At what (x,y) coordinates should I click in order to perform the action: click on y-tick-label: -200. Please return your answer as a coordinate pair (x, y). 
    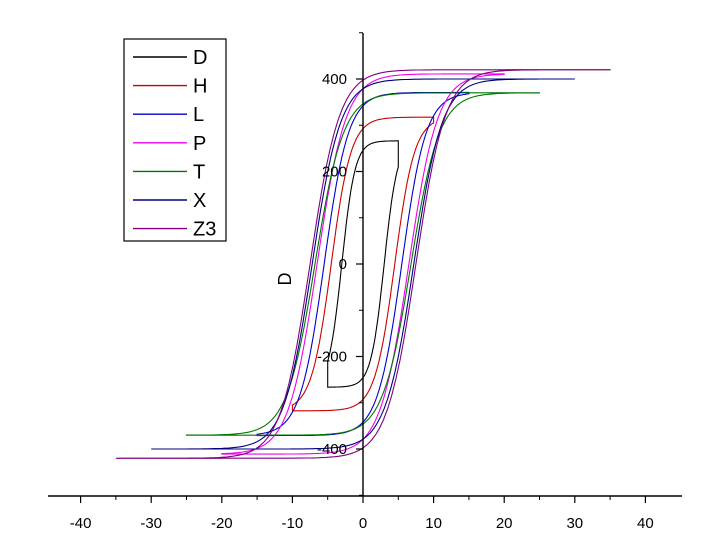
    Looking at the image, I should click on (332, 357).